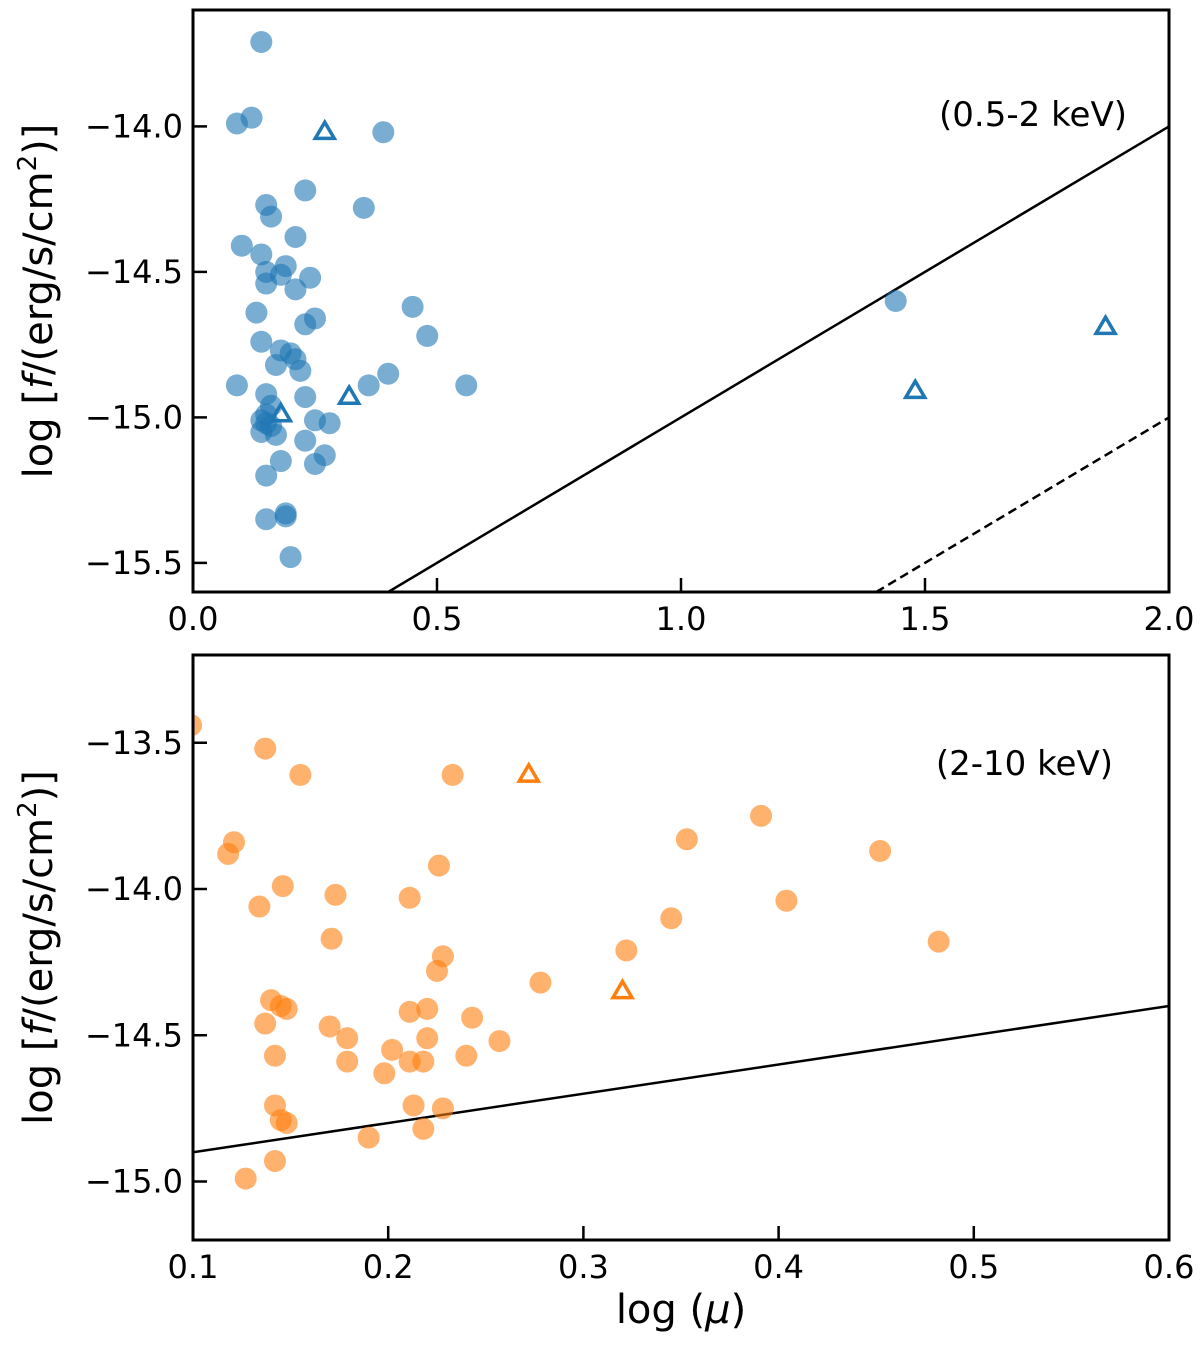  What do you see at coordinates (583, 1267) in the screenshot?
I see `x-tick-label: 0.3` at bounding box center [583, 1267].